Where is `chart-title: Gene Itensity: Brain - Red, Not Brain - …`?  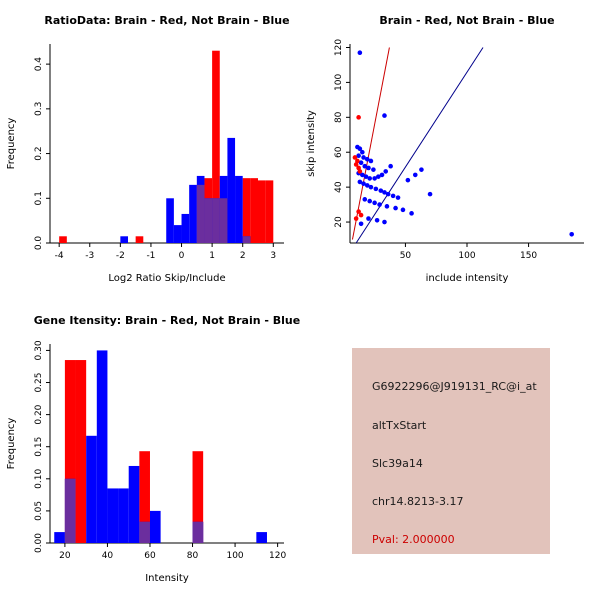
chart-title: Gene Itensity: Brain - Red, Not Brain - … is located at coordinates (167, 320).